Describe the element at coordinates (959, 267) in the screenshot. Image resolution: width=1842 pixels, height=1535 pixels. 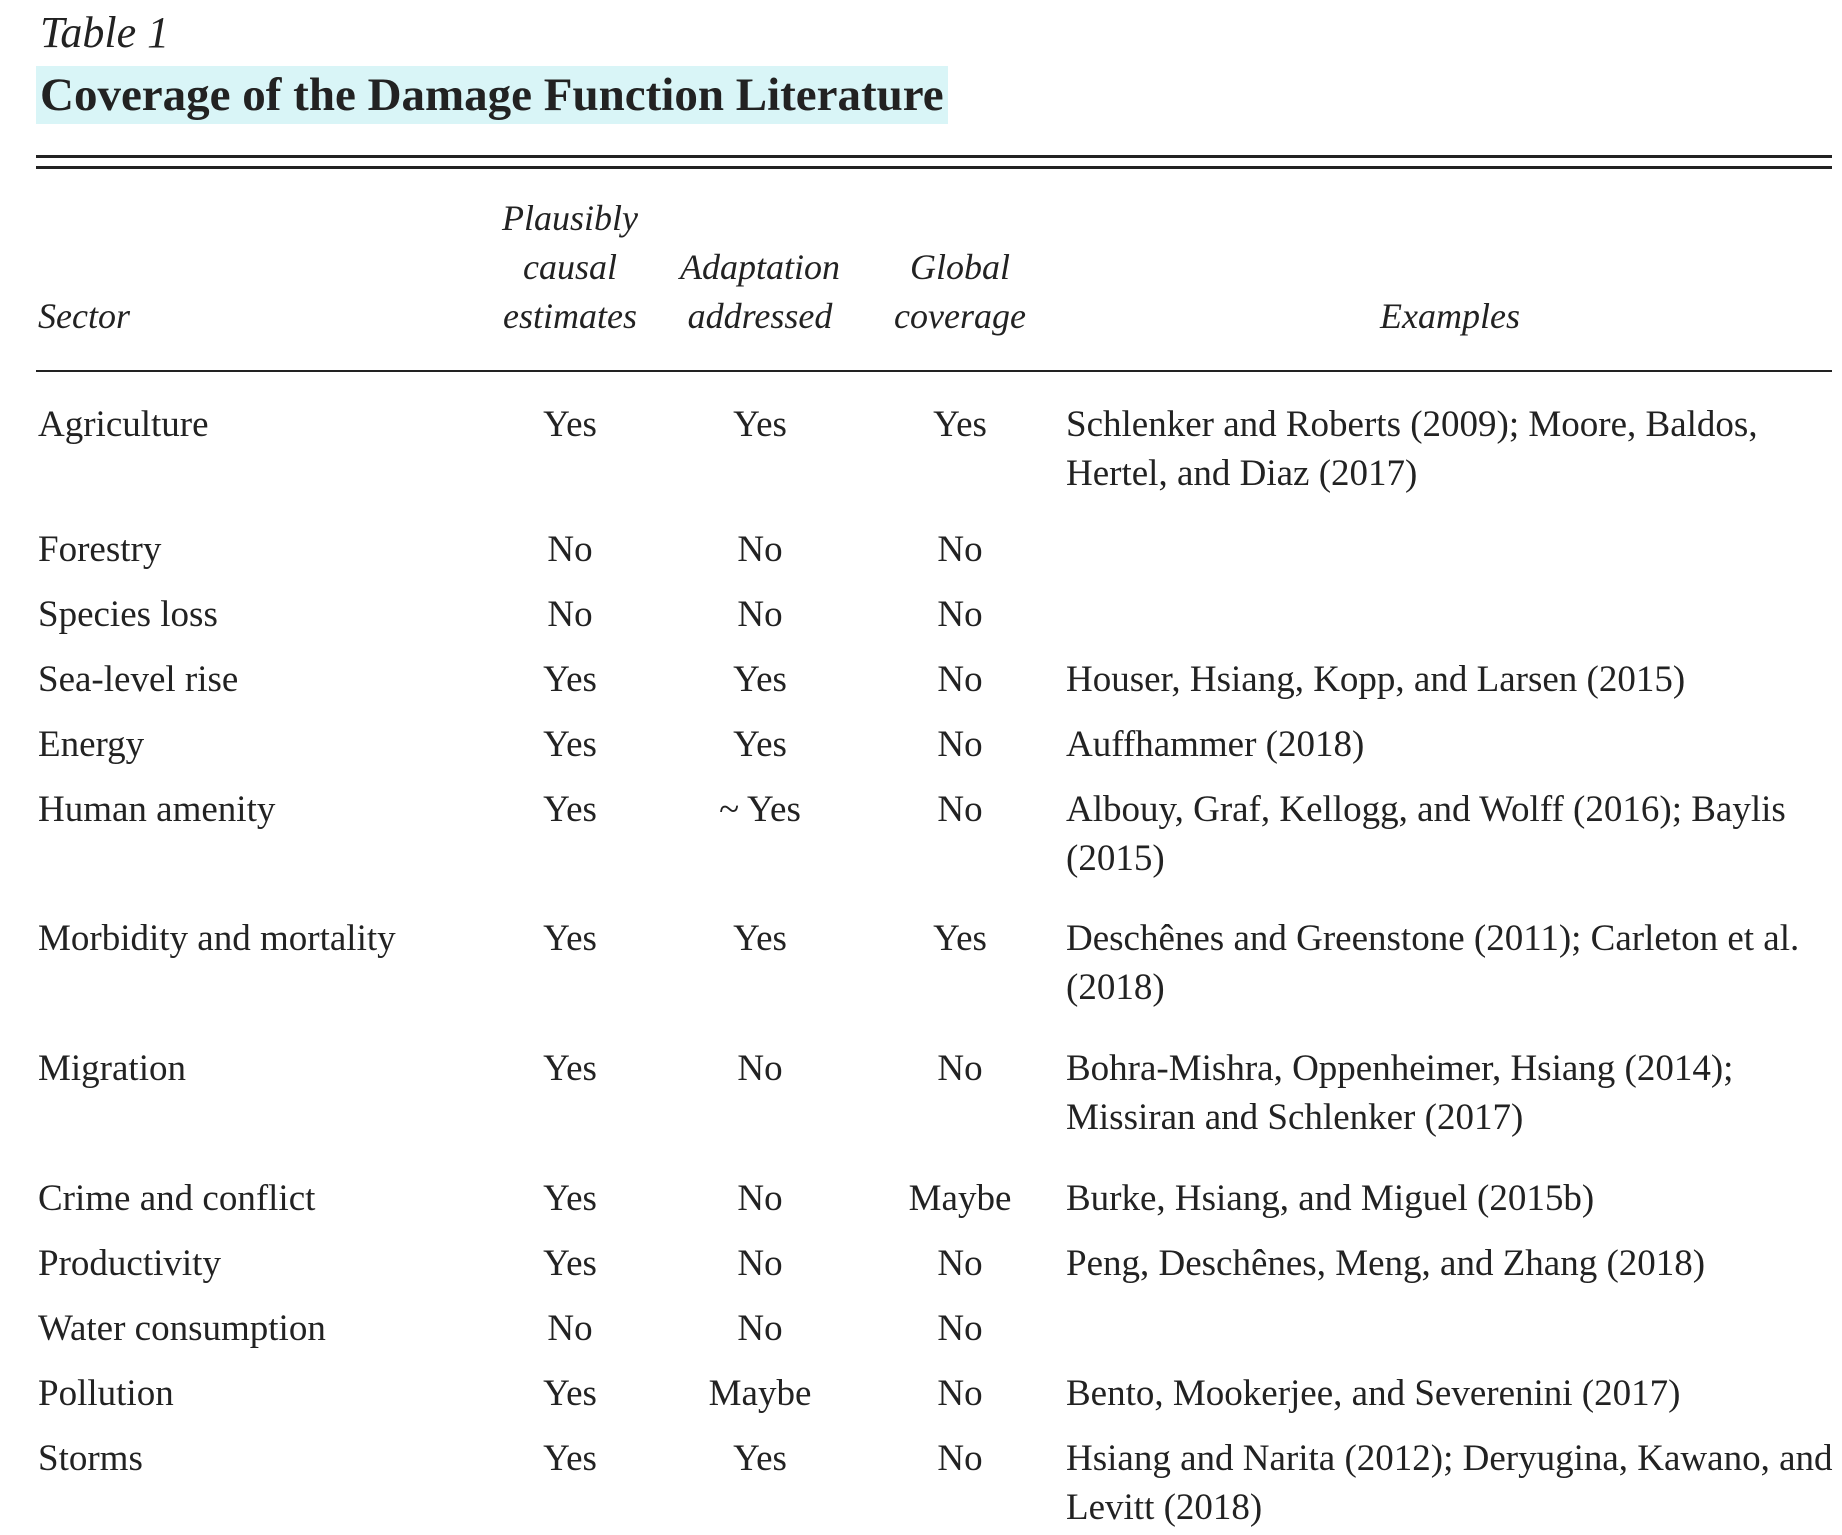
I see `header-global-line: Global` at that location.